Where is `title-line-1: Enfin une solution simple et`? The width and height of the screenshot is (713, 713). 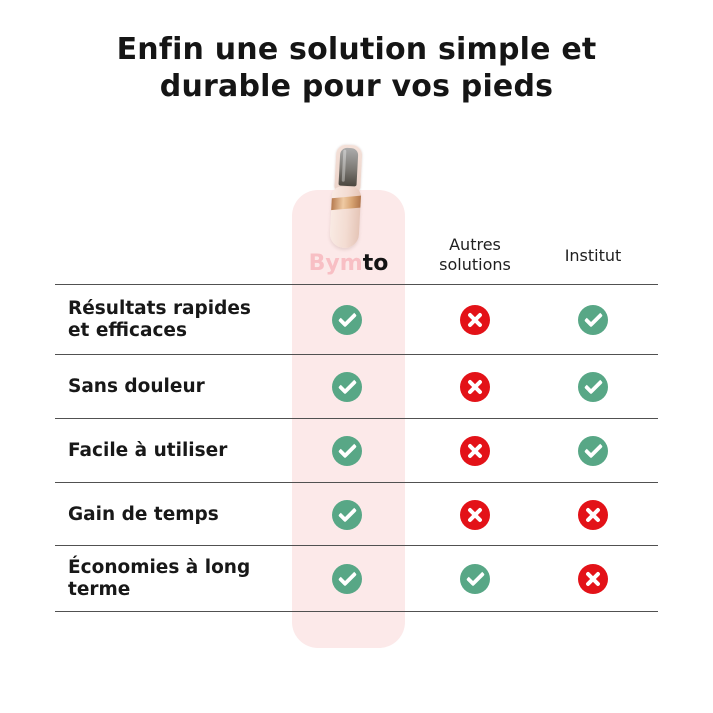
title-line-1: Enfin une solution simple et is located at coordinates (356, 49).